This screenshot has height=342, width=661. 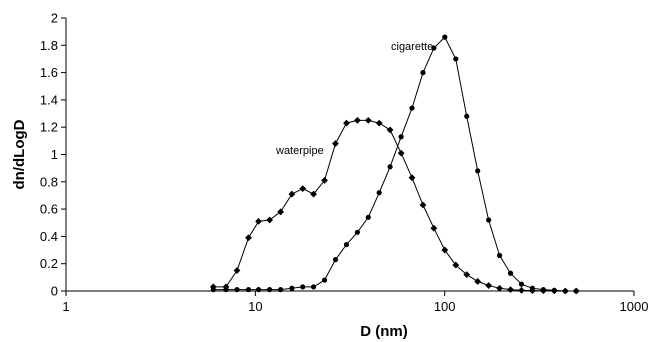 I want to click on y-tick-label: 0, so click(x=54, y=291).